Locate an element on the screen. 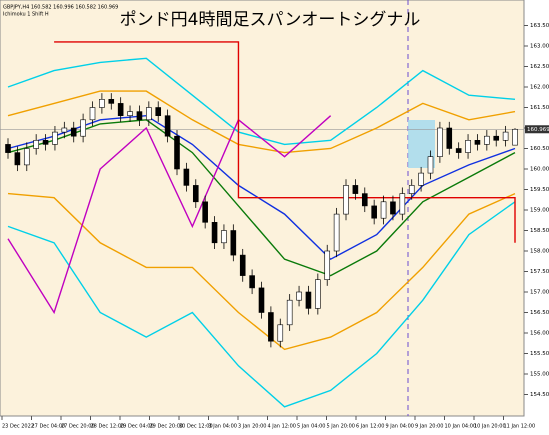 The width and height of the screenshot is (549, 435). indicator-line is located at coordinates (261, 122).